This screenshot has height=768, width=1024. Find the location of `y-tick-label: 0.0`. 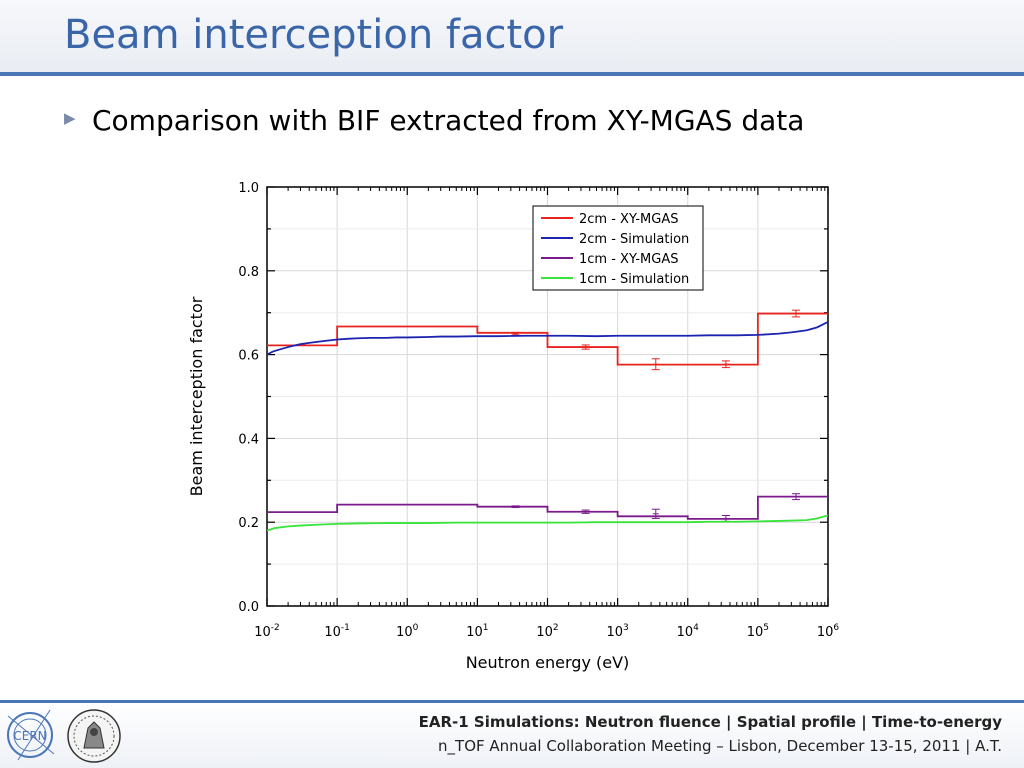

y-tick-label: 0.0 is located at coordinates (248, 607).